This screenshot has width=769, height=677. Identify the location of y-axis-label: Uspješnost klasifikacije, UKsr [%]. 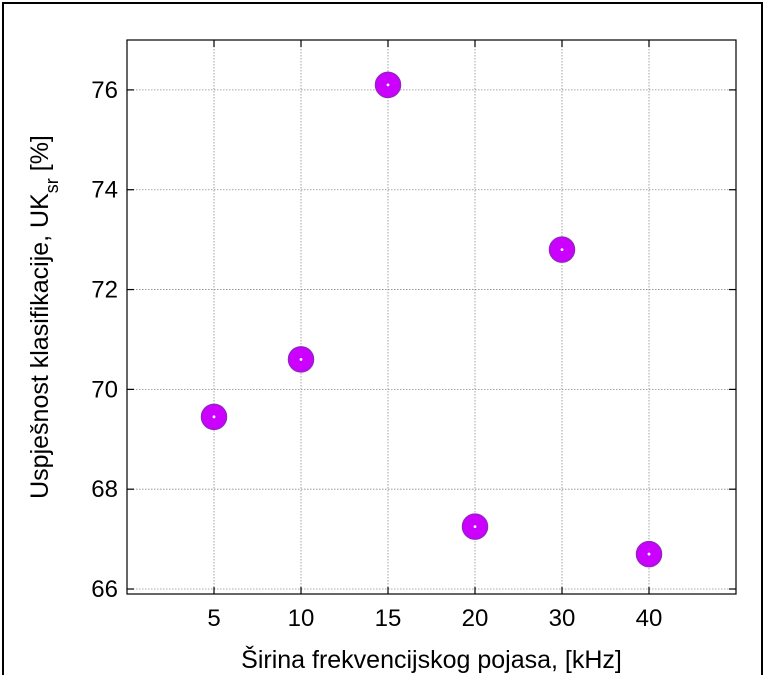
(44, 317).